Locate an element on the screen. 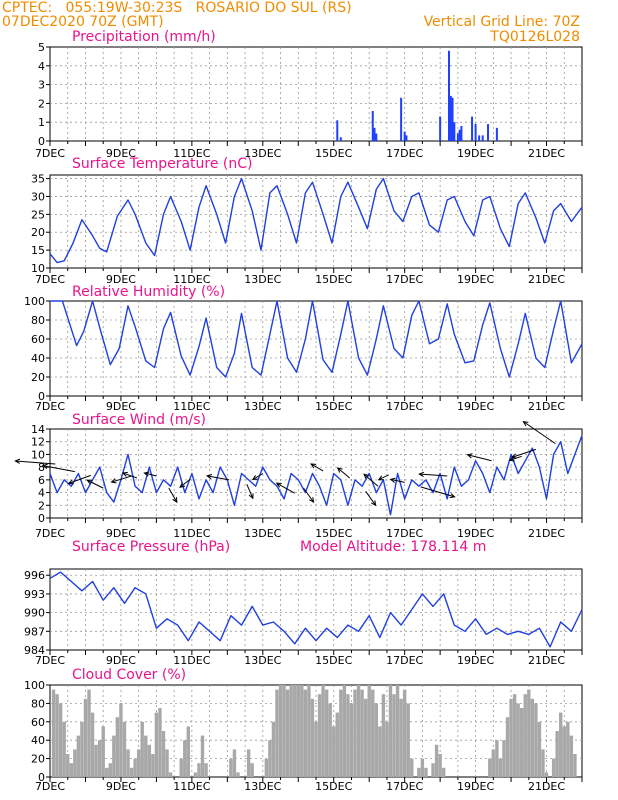 This screenshot has height=800, width=618. wind-arrows is located at coordinates (285, 463).